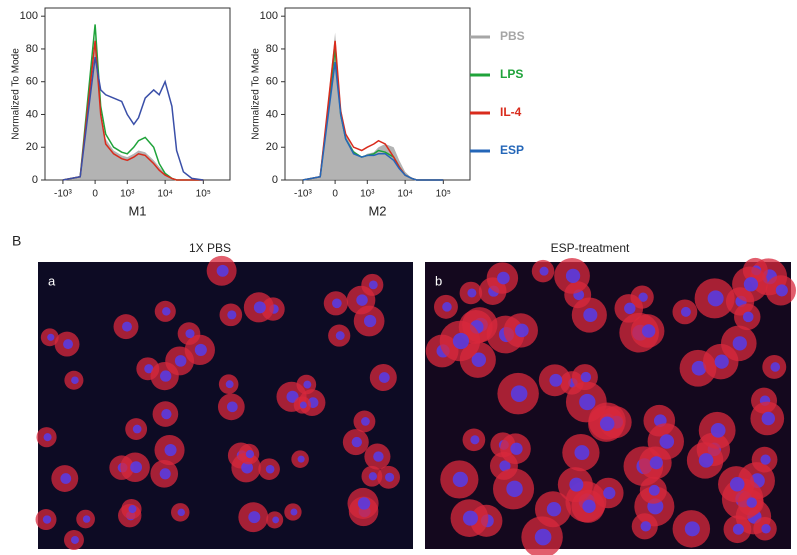 The height and width of the screenshot is (555, 797). I want to click on x-axis-label: M1, so click(137, 210).